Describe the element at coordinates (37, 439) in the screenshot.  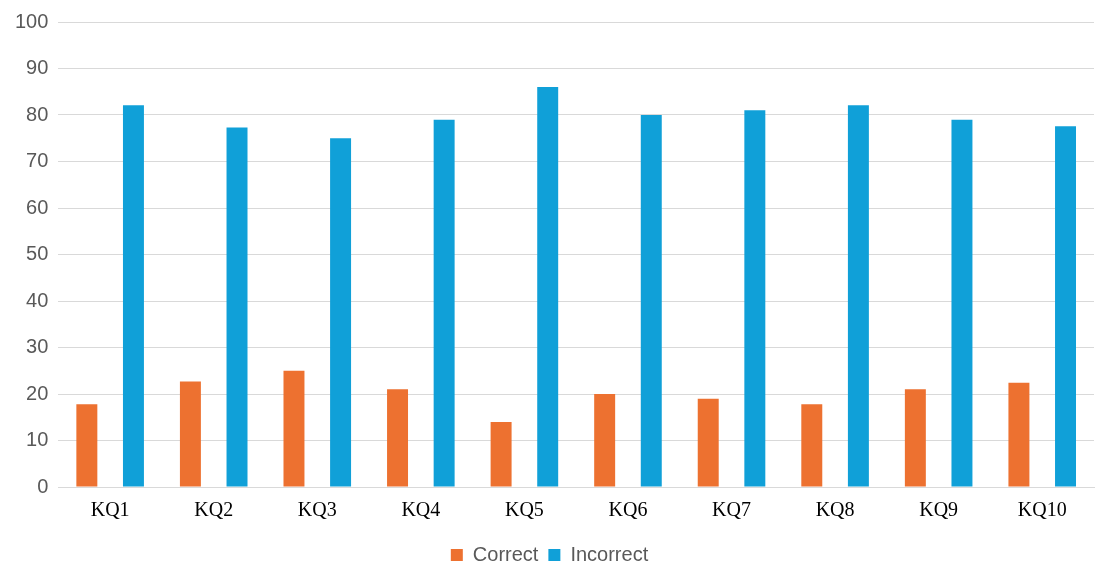
I see `y-tick-label: 10` at that location.